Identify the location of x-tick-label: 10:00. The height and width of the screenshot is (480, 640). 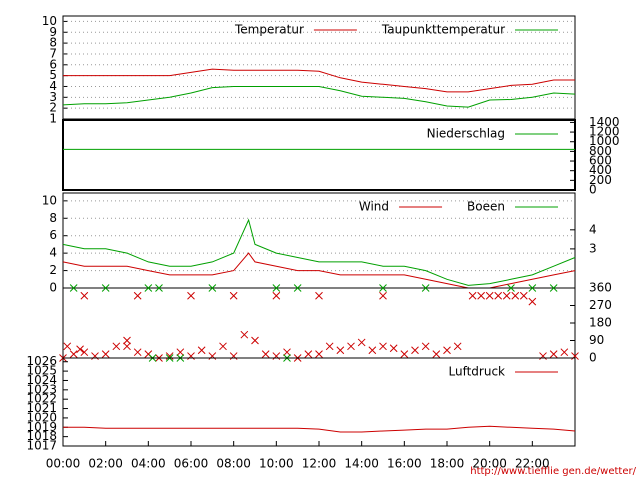
(276, 464).